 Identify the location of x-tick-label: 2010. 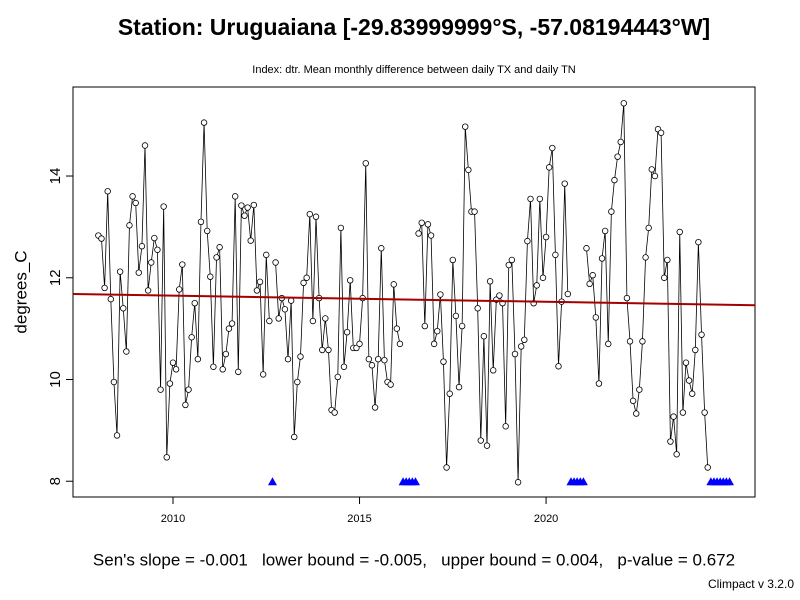
(173, 519).